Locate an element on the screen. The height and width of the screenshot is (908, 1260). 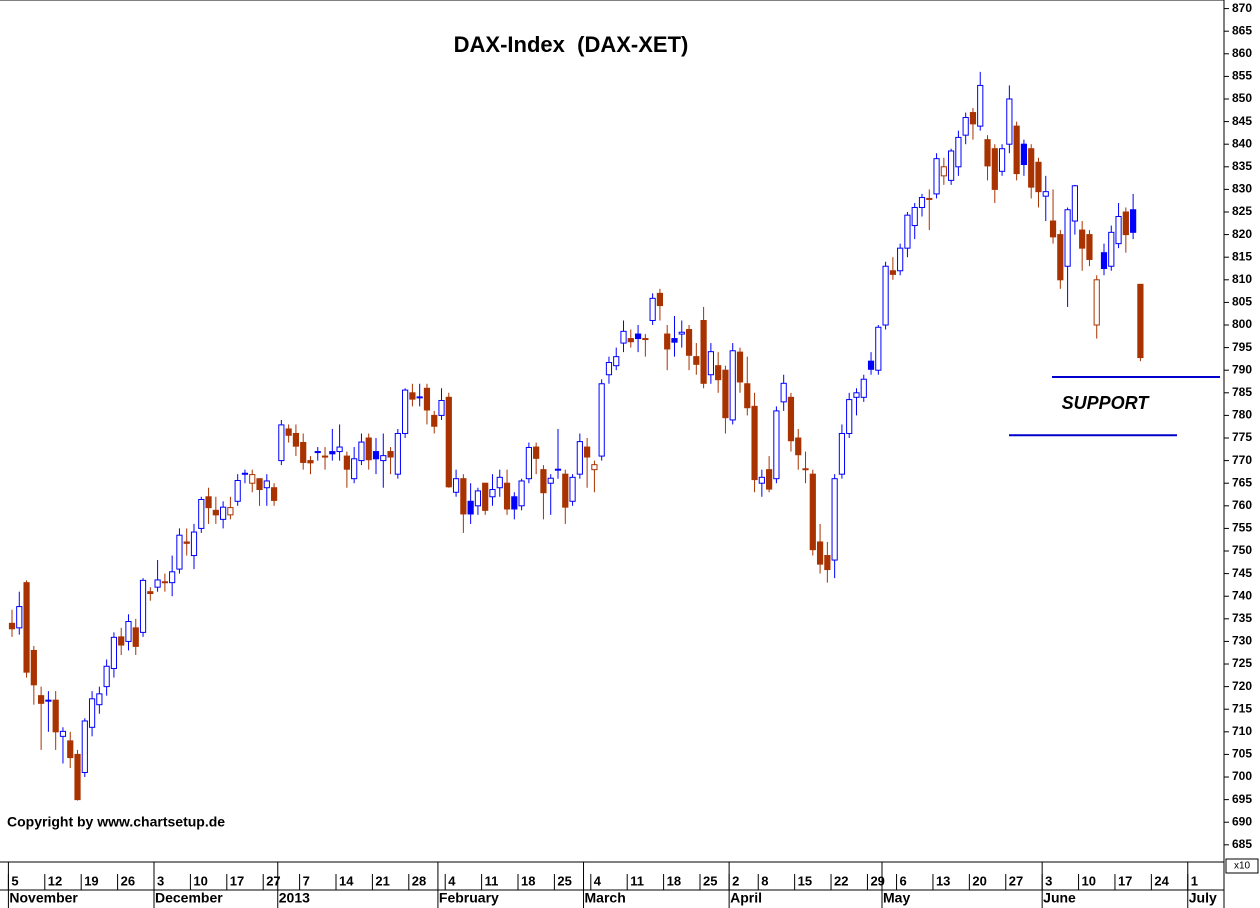
y-tick-label: 830 is located at coordinates (1242, 189).